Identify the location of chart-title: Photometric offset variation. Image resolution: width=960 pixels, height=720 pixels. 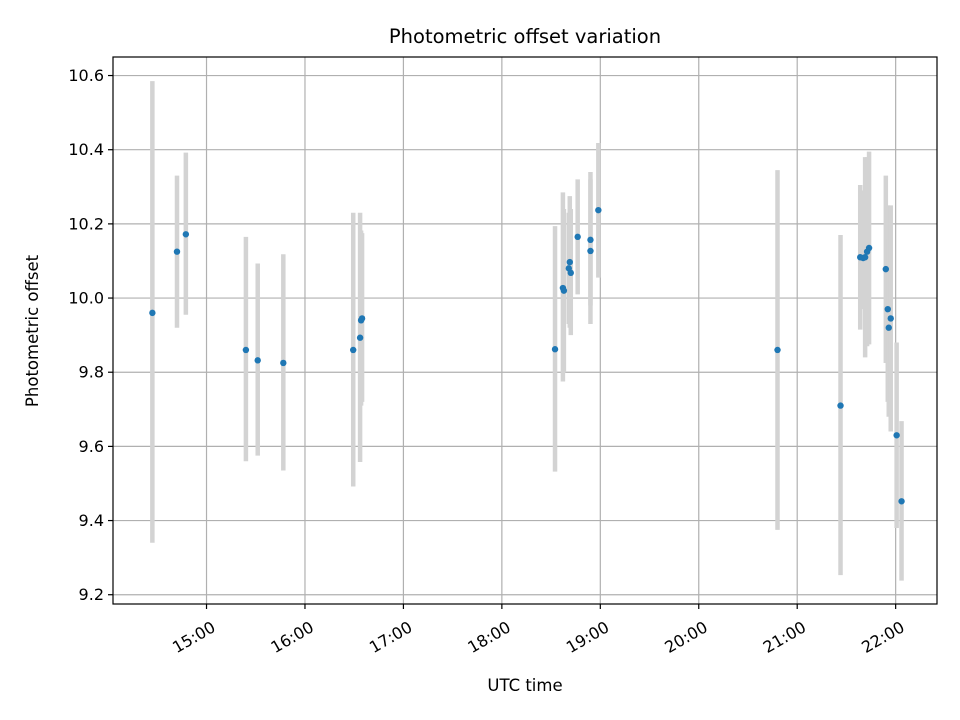
(525, 36).